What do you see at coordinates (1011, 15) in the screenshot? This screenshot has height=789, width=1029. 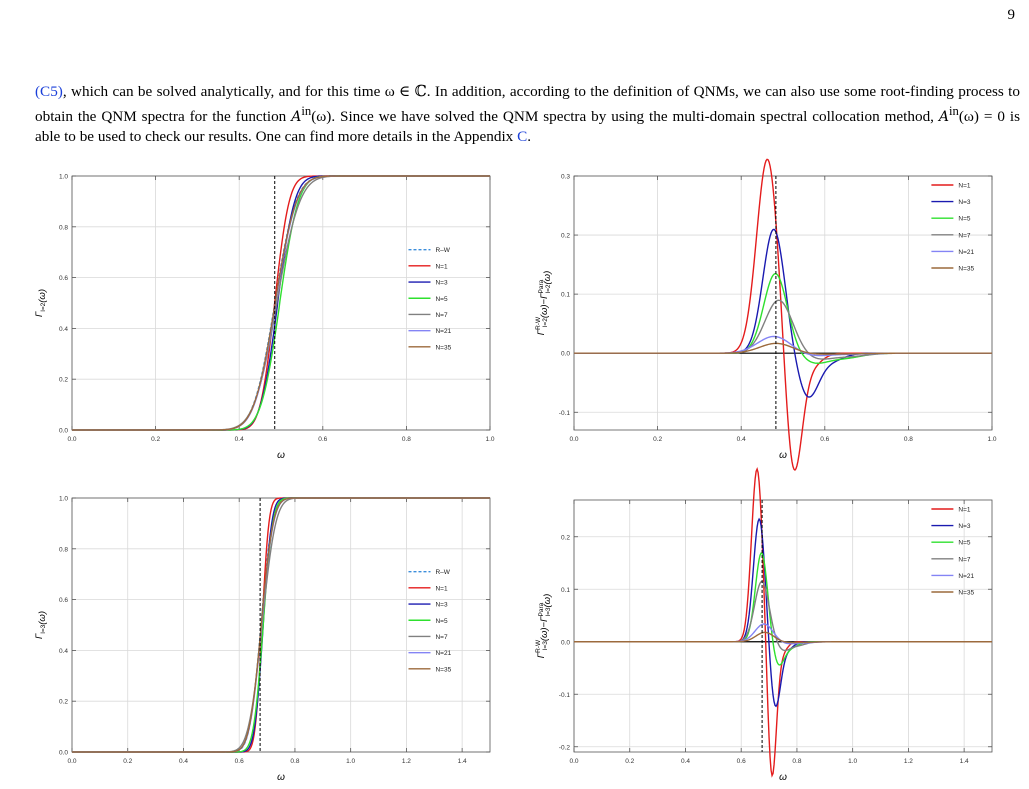 I see `page-number: 9` at bounding box center [1011, 15].